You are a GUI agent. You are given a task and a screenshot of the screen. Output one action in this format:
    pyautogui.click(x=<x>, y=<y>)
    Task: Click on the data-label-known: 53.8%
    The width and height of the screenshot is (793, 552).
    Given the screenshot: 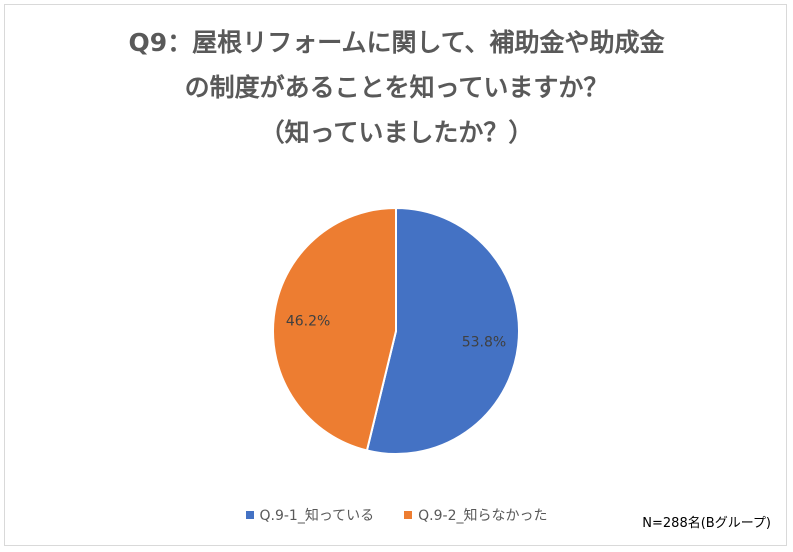 What is the action you would take?
    pyautogui.click(x=484, y=343)
    